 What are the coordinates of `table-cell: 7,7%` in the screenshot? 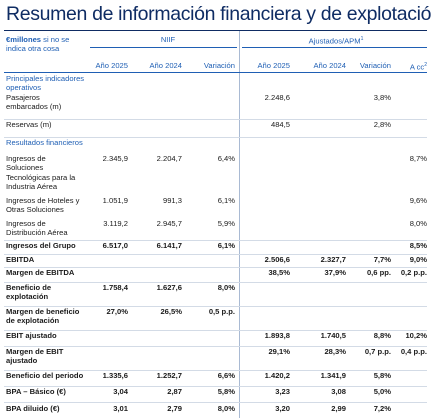 It's located at (382, 259).